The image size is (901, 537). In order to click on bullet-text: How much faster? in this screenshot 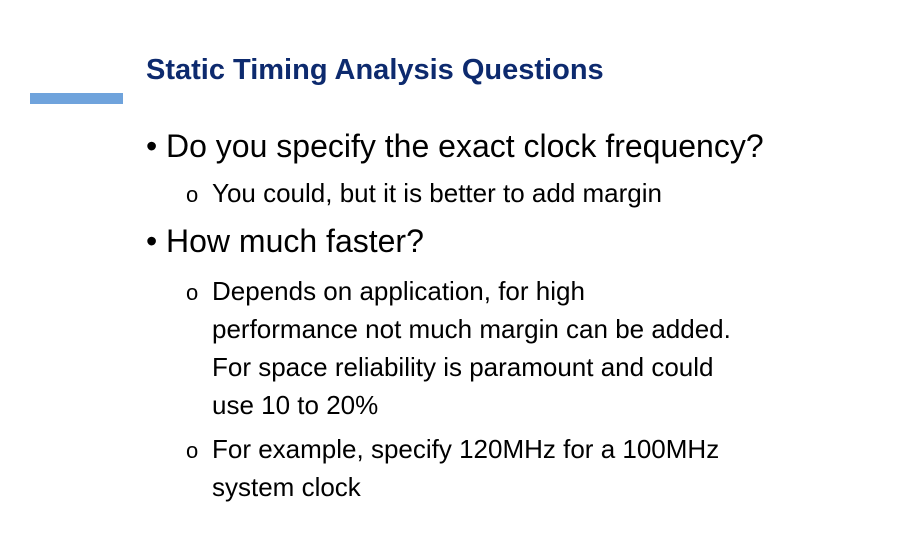, I will do `click(295, 241)`.